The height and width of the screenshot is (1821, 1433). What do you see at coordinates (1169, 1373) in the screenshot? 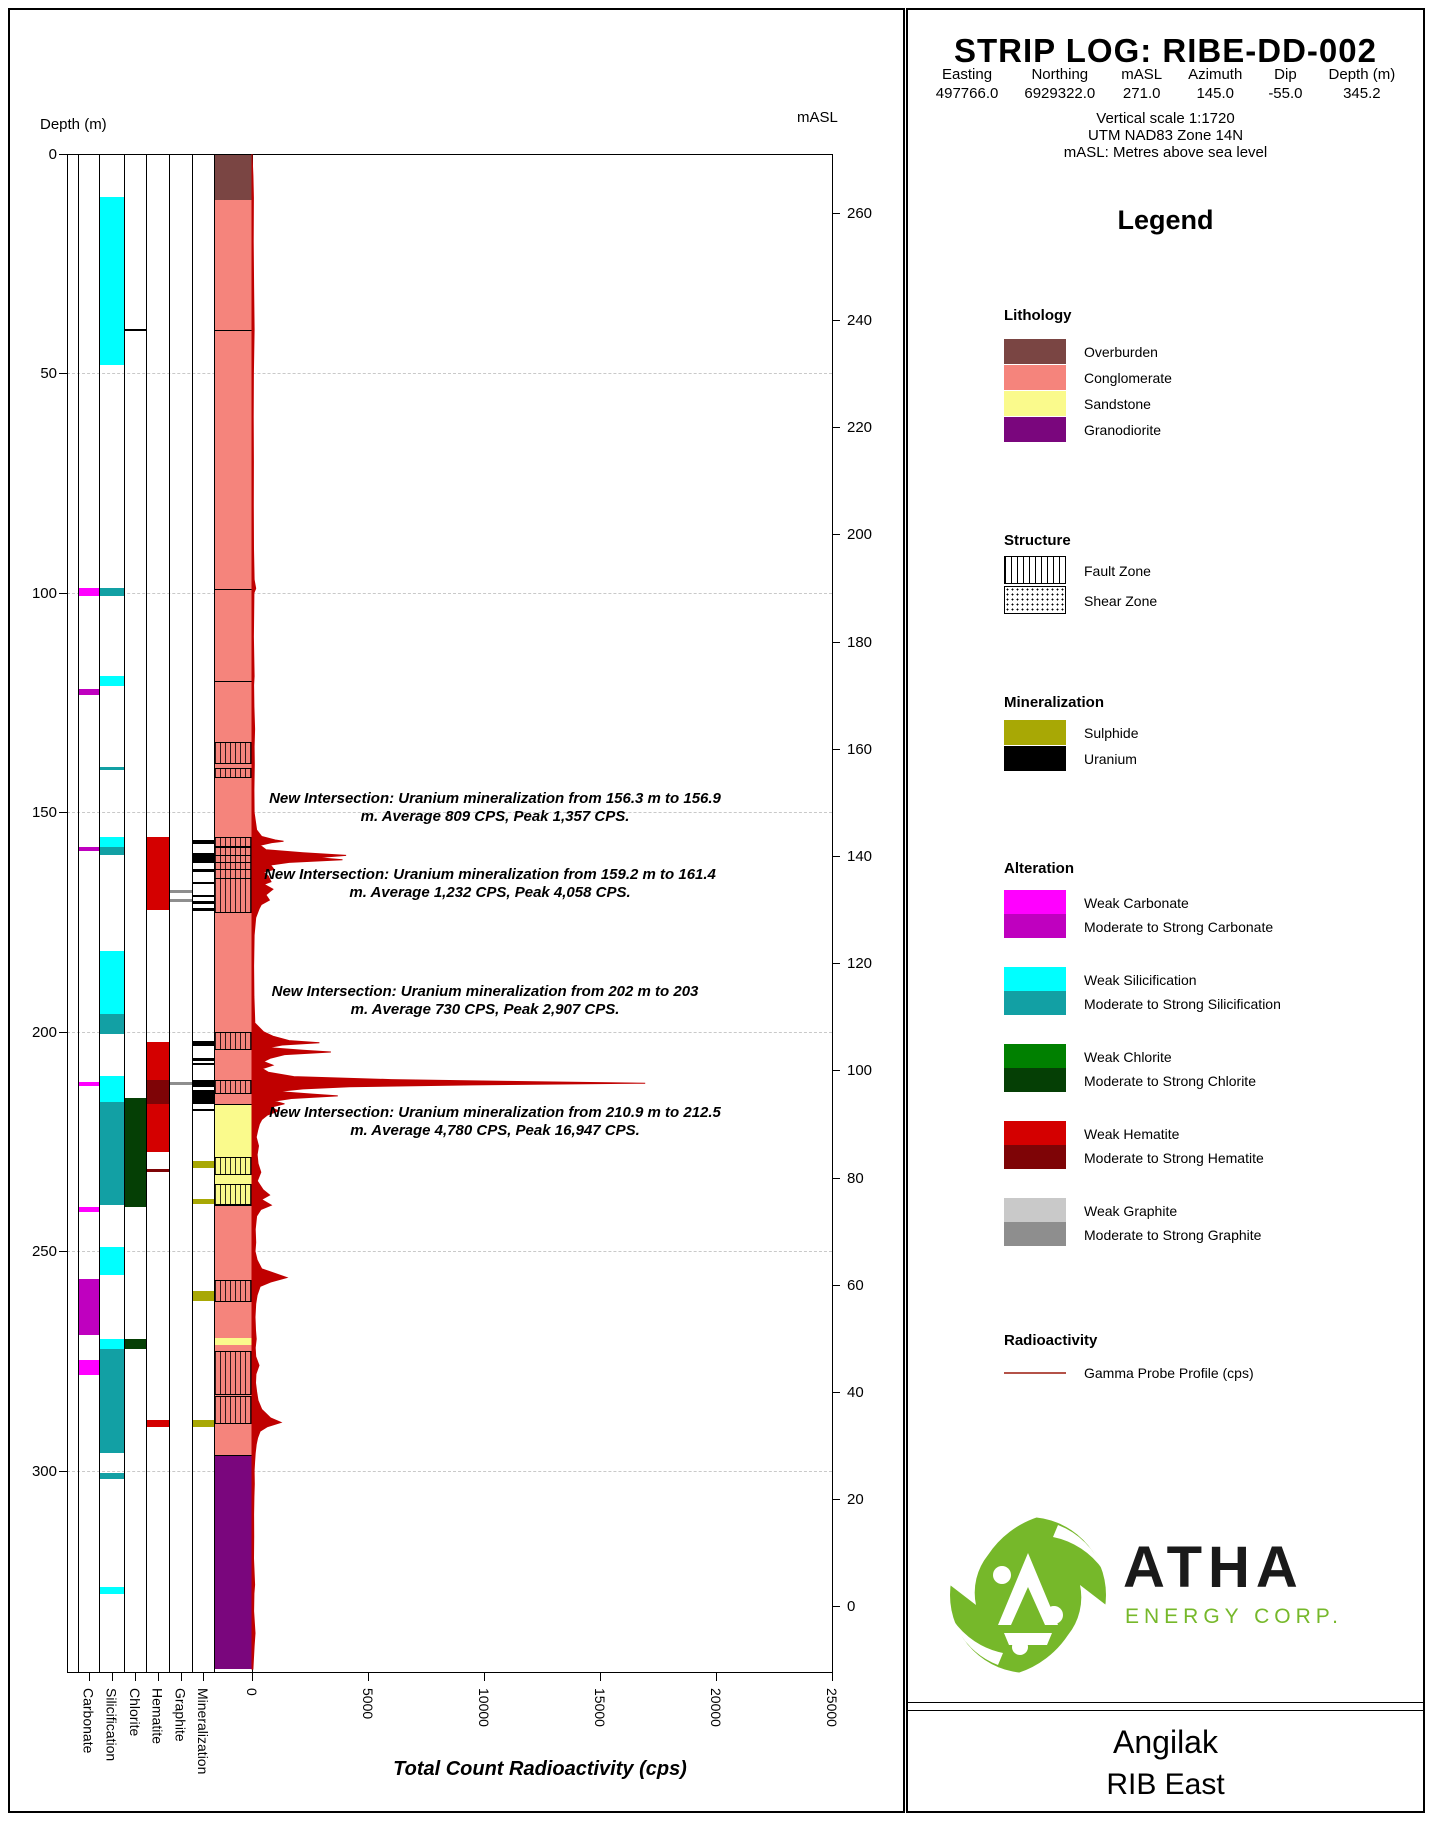
I see `radioactivity-label: Gamma Probe Profile (cps)` at bounding box center [1169, 1373].